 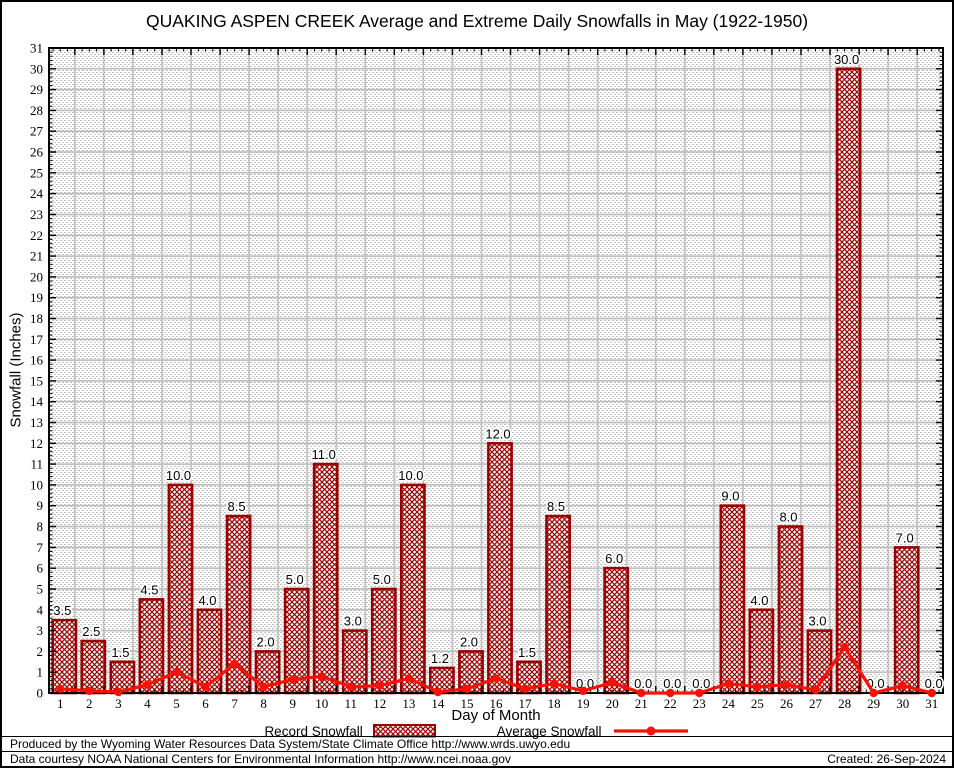 I want to click on record-value-label-day-31: 0.0, so click(x=934, y=683).